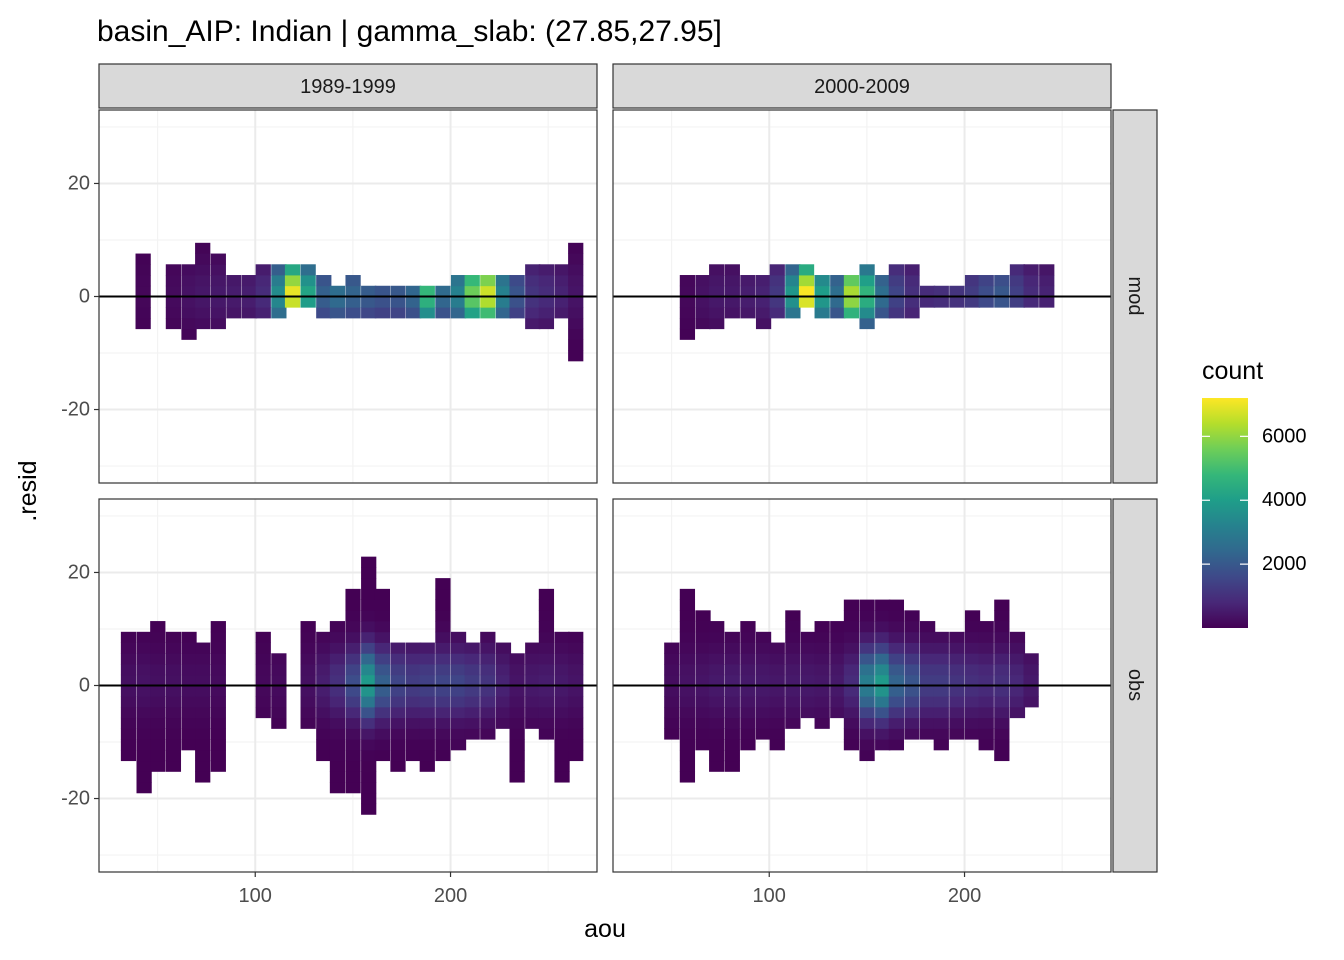  Describe the element at coordinates (348, 87) in the screenshot. I see `strip-col-label-1989-1999: 1989-1999` at that location.